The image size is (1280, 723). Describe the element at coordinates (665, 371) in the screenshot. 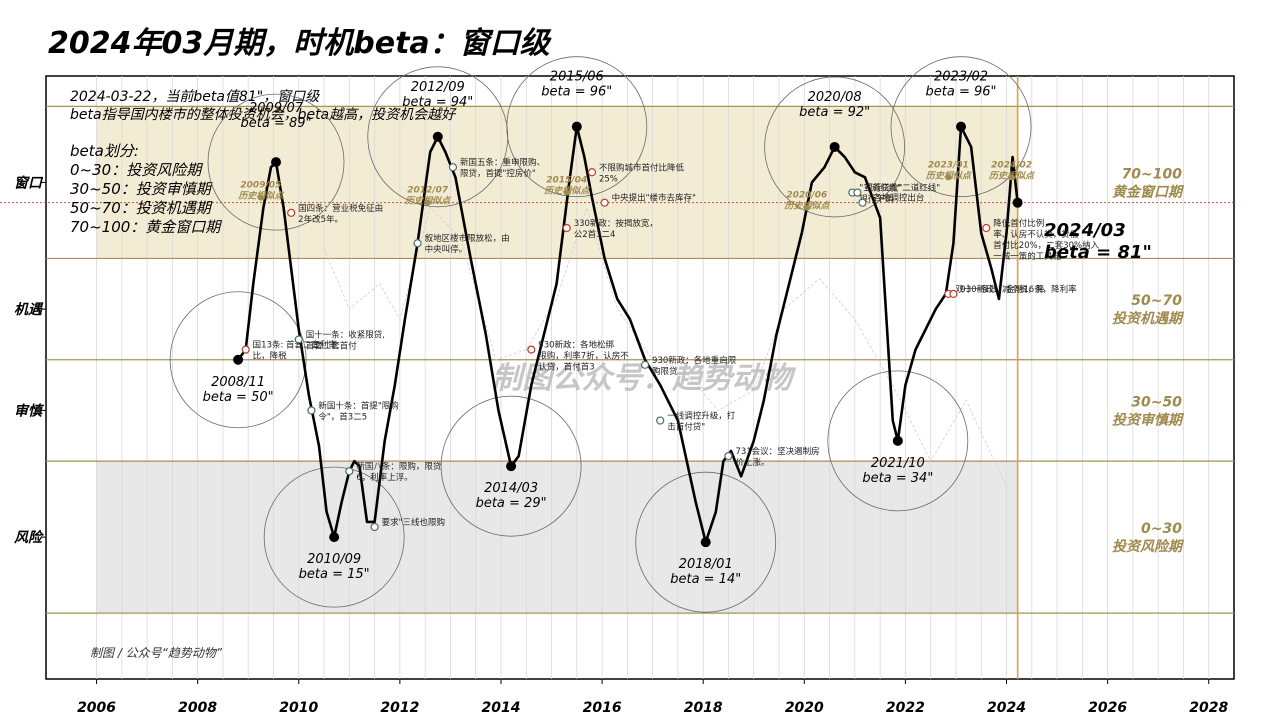

I see `policy-event-text: 购限贷` at that location.